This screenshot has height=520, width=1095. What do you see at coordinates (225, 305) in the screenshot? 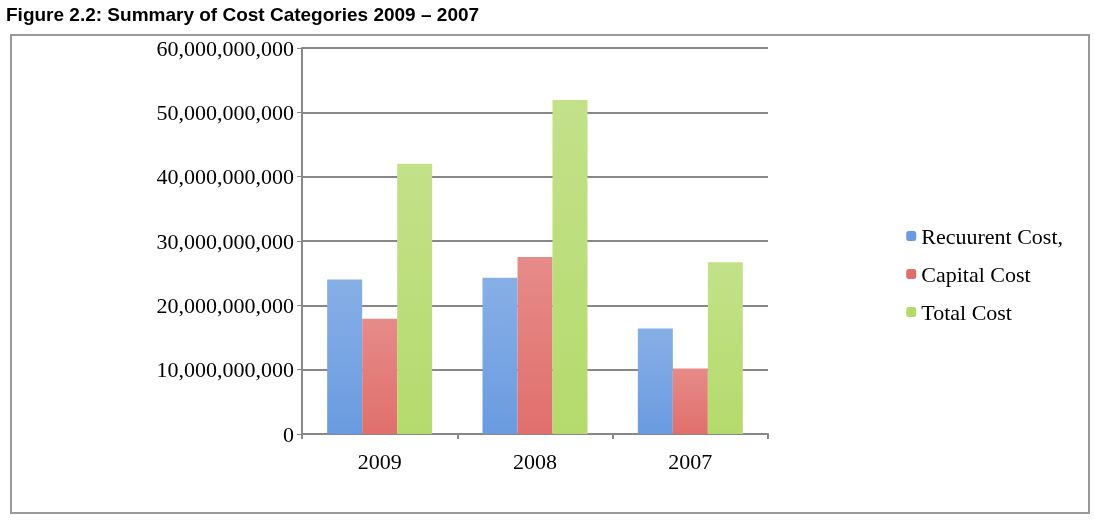
I see `y-tick-label: 20,000,000,000` at bounding box center [225, 305].